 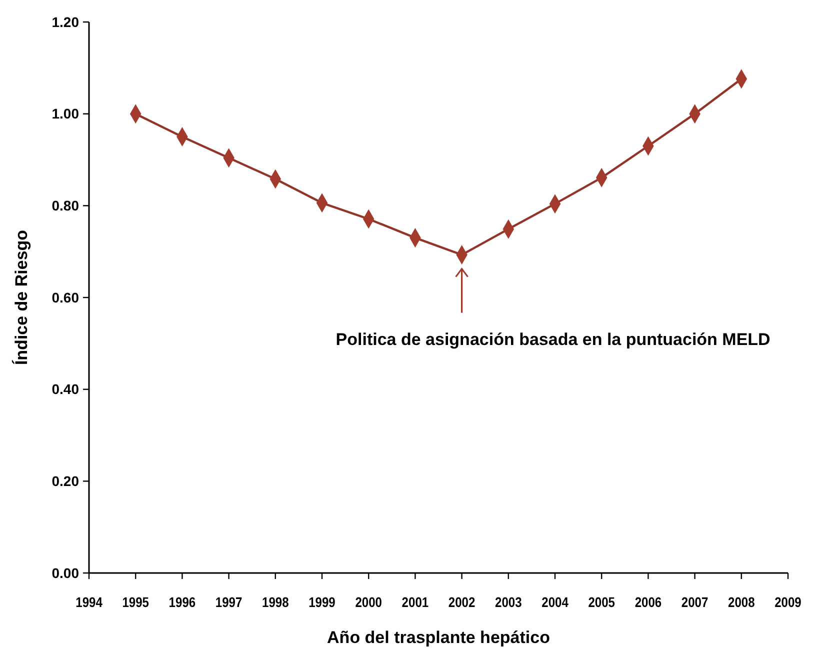 I want to click on x-tick-label: 1998, so click(x=275, y=602).